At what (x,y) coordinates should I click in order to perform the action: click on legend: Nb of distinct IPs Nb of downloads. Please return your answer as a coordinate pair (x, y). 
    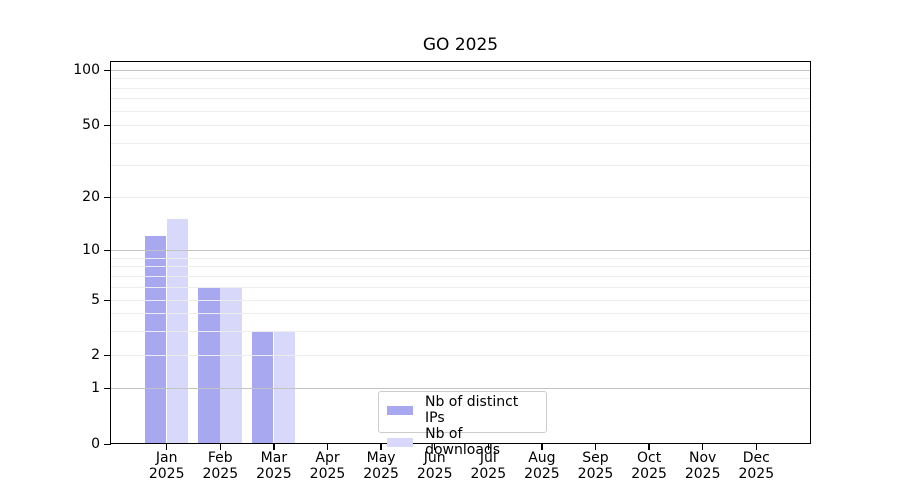
    Looking at the image, I should click on (462, 424).